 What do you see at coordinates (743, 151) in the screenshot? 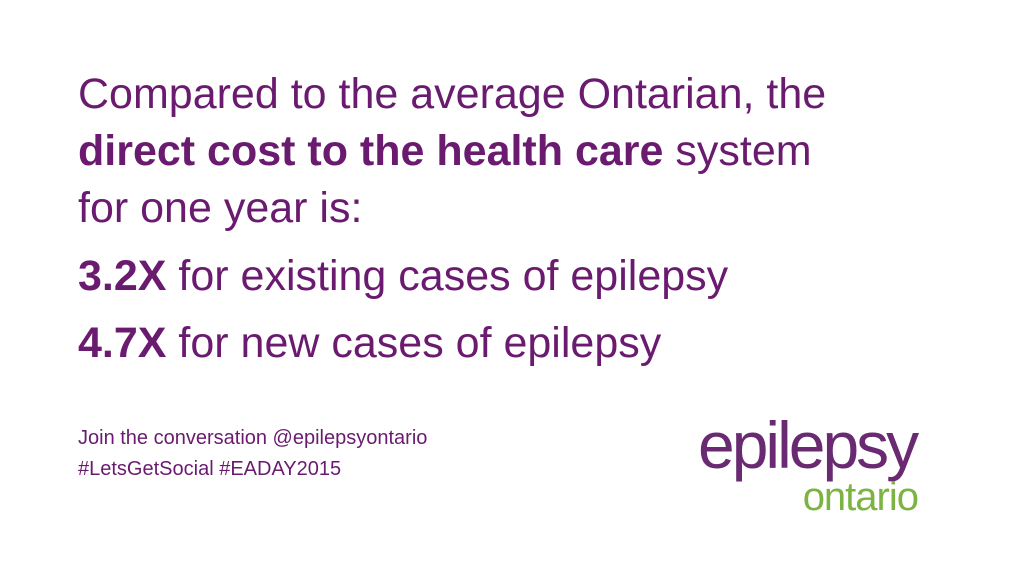
I see `headline-text: system` at bounding box center [743, 151].